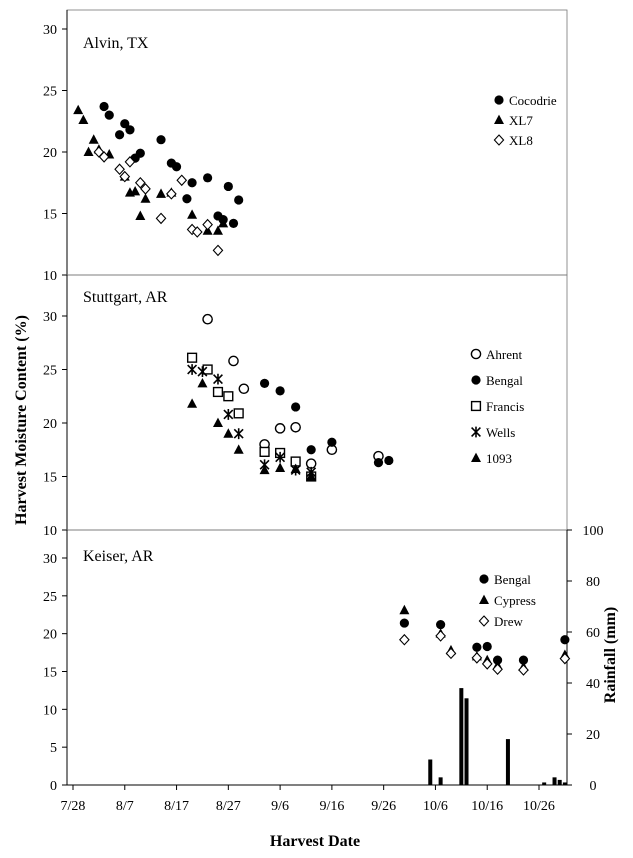 The width and height of the screenshot is (633, 858). I want to click on series-xl7, so click(151, 169).